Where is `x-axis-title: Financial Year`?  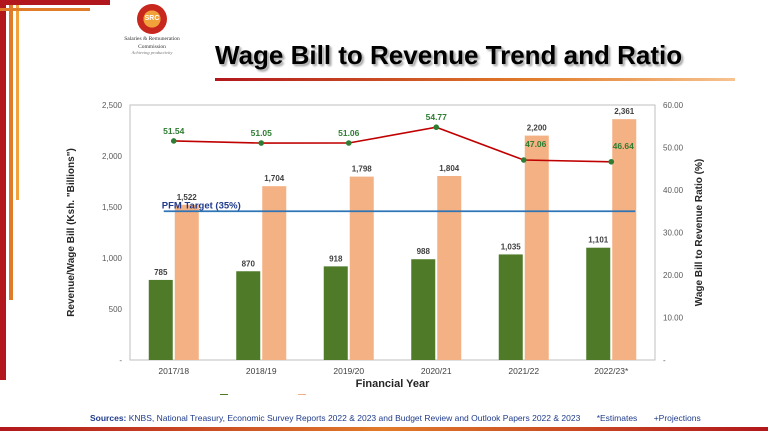 x-axis-title: Financial Year is located at coordinates (393, 384).